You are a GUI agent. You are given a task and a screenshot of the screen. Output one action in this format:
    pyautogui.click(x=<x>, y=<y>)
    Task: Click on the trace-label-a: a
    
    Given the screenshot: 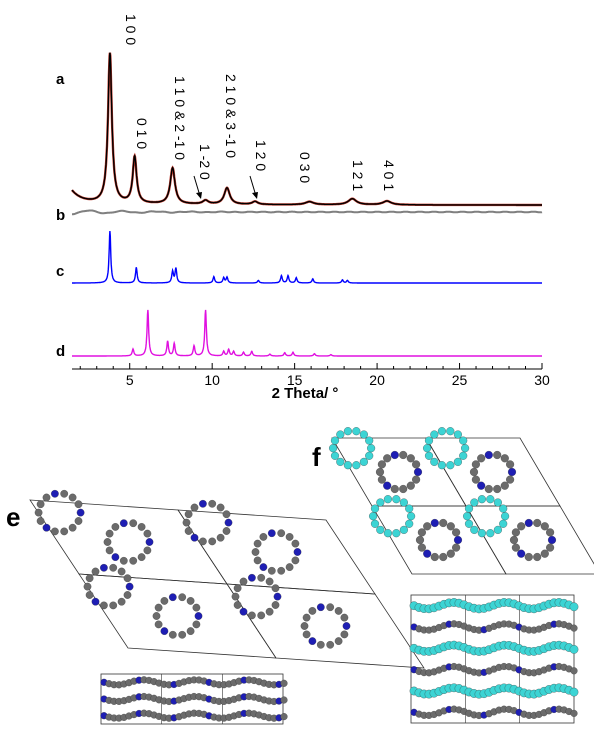 What is the action you would take?
    pyautogui.click(x=60, y=79)
    